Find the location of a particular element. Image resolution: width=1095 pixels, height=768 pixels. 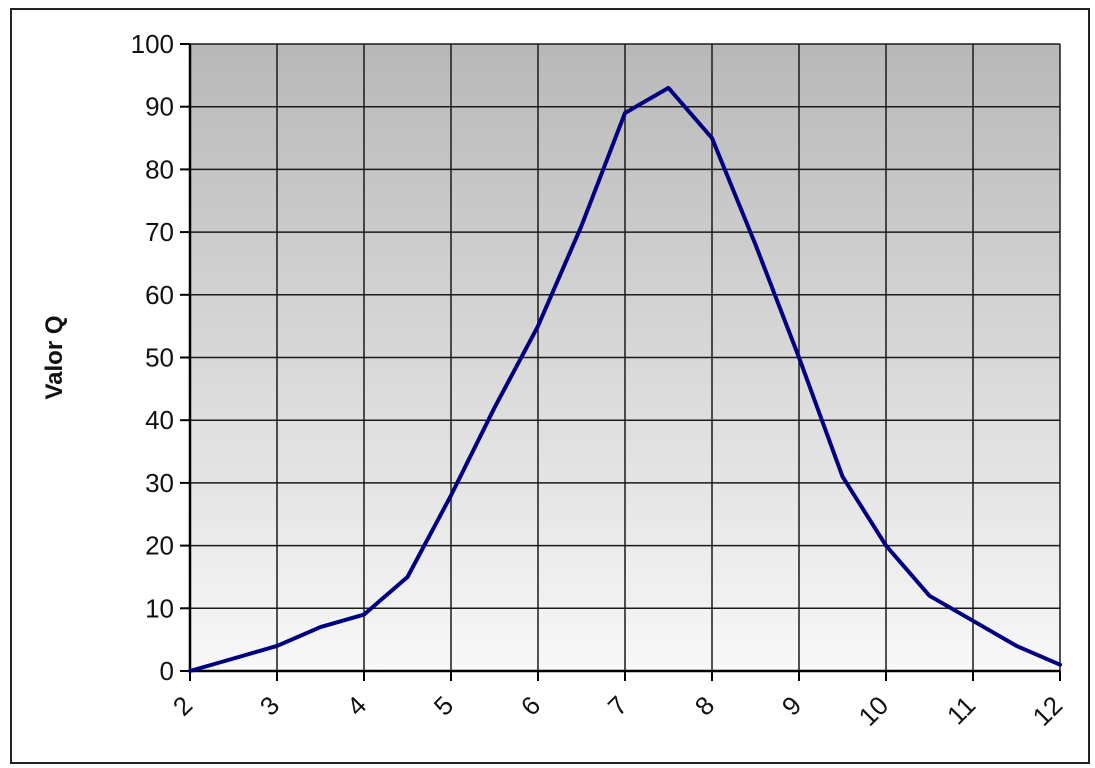

x-tick-label-6: 6 is located at coordinates (530, 705).